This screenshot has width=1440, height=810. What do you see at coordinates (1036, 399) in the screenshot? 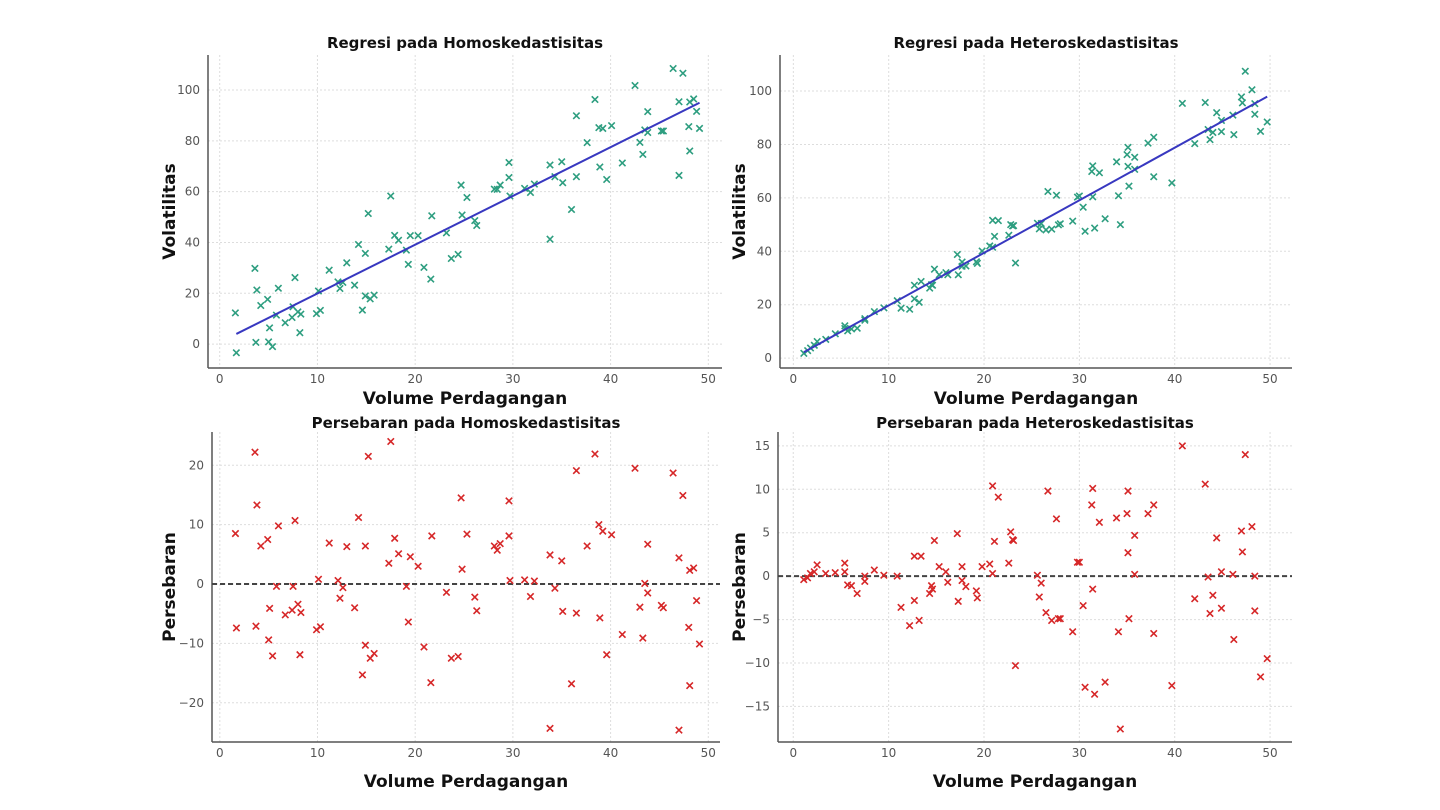
I see `x-axis-label: Volume Perdagangan` at bounding box center [1036, 399].